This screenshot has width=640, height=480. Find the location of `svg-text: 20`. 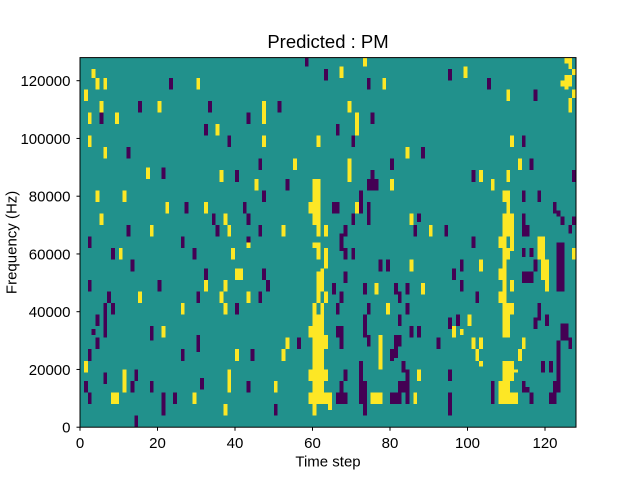

svg-text: 20 is located at coordinates (157, 443).